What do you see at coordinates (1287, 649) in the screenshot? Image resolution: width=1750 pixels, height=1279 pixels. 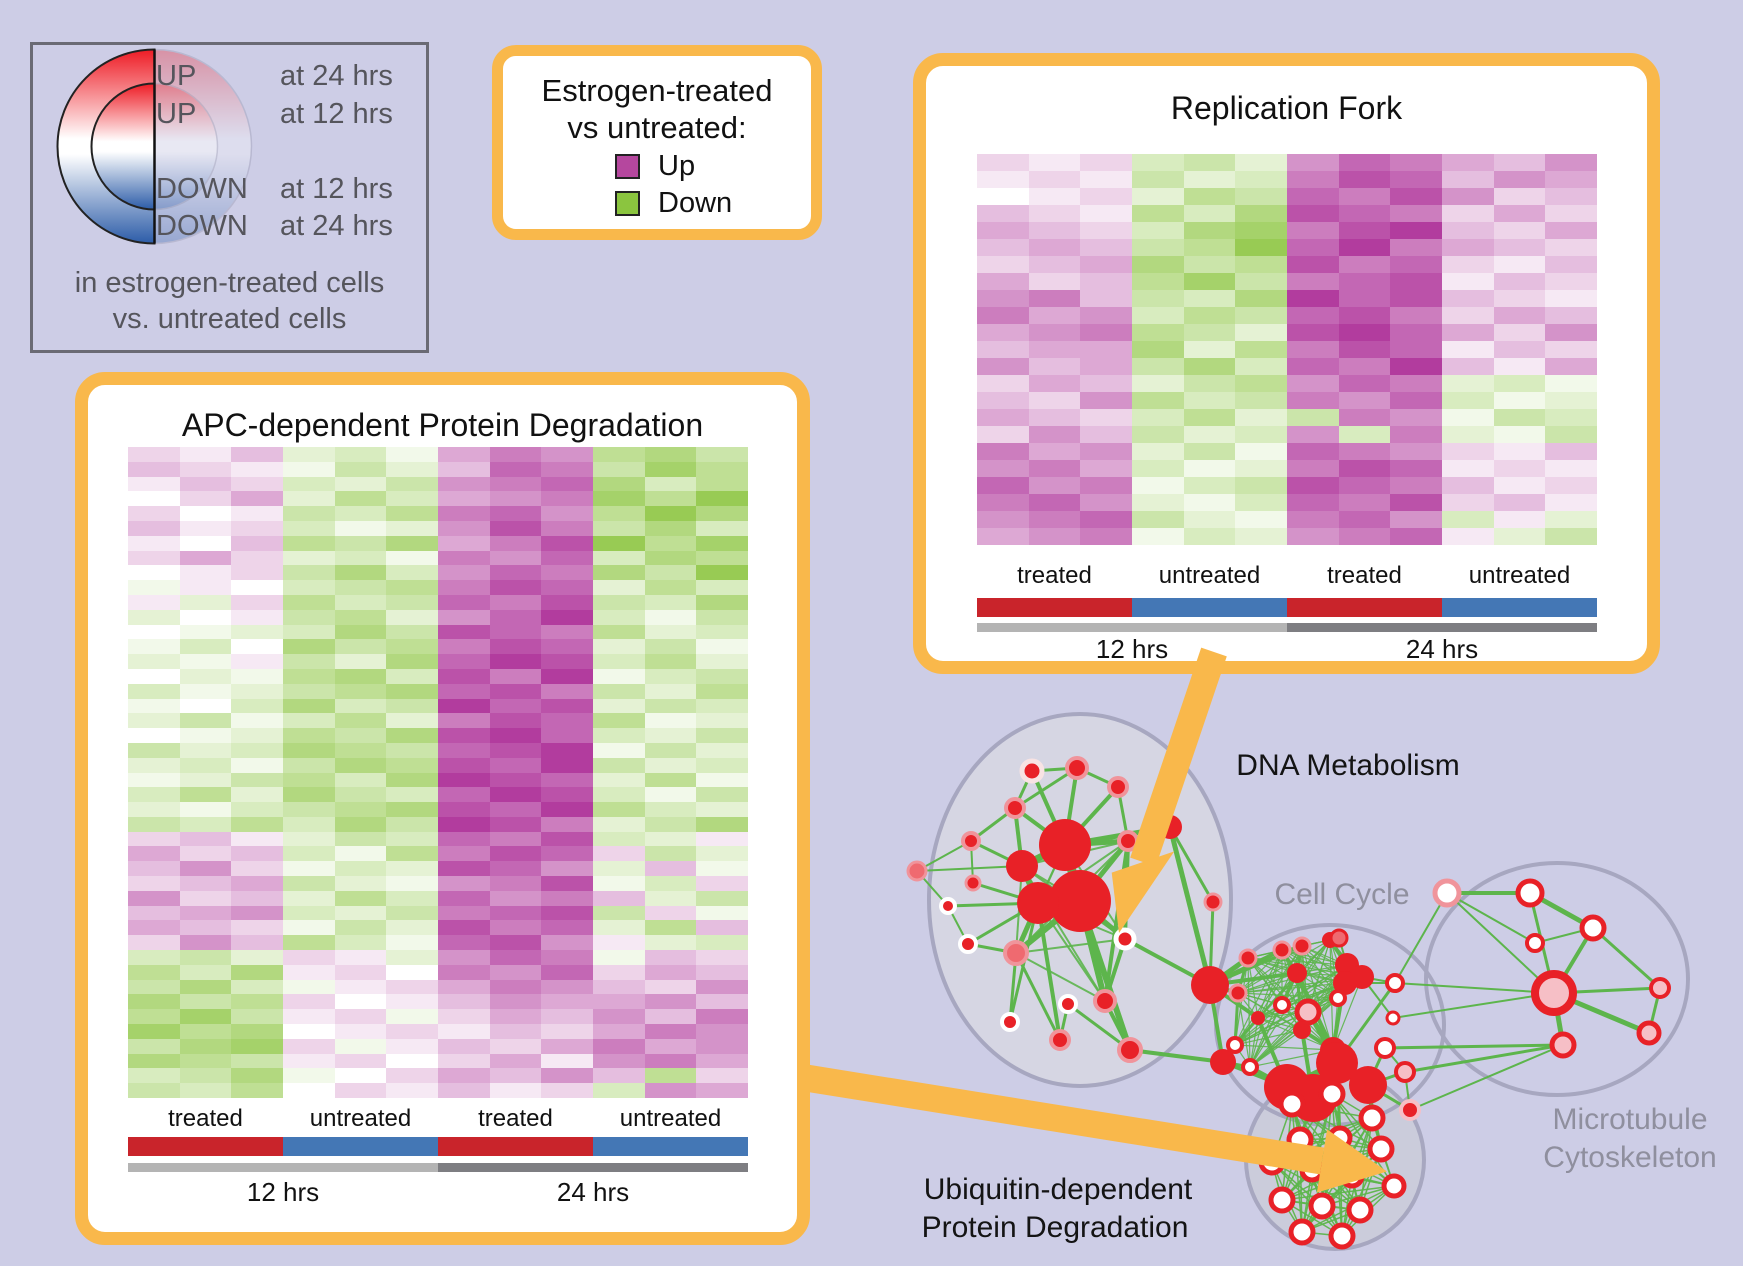 I see `rf-hour-labels: 12 hrs 24 hrs` at bounding box center [1287, 649].